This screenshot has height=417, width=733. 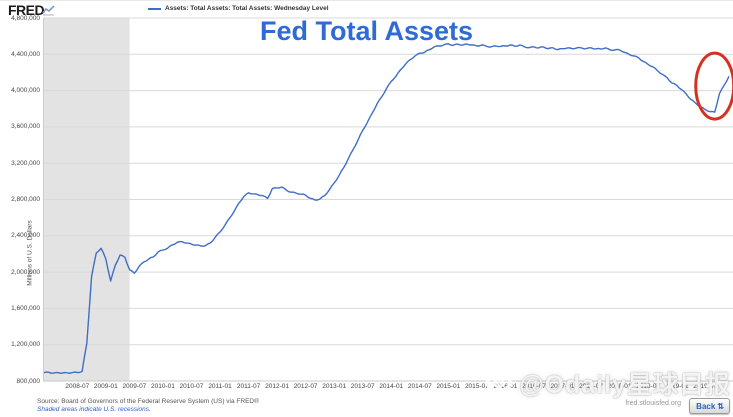 I want to click on x-axis-tick-label: 2010-07, so click(x=191, y=386).